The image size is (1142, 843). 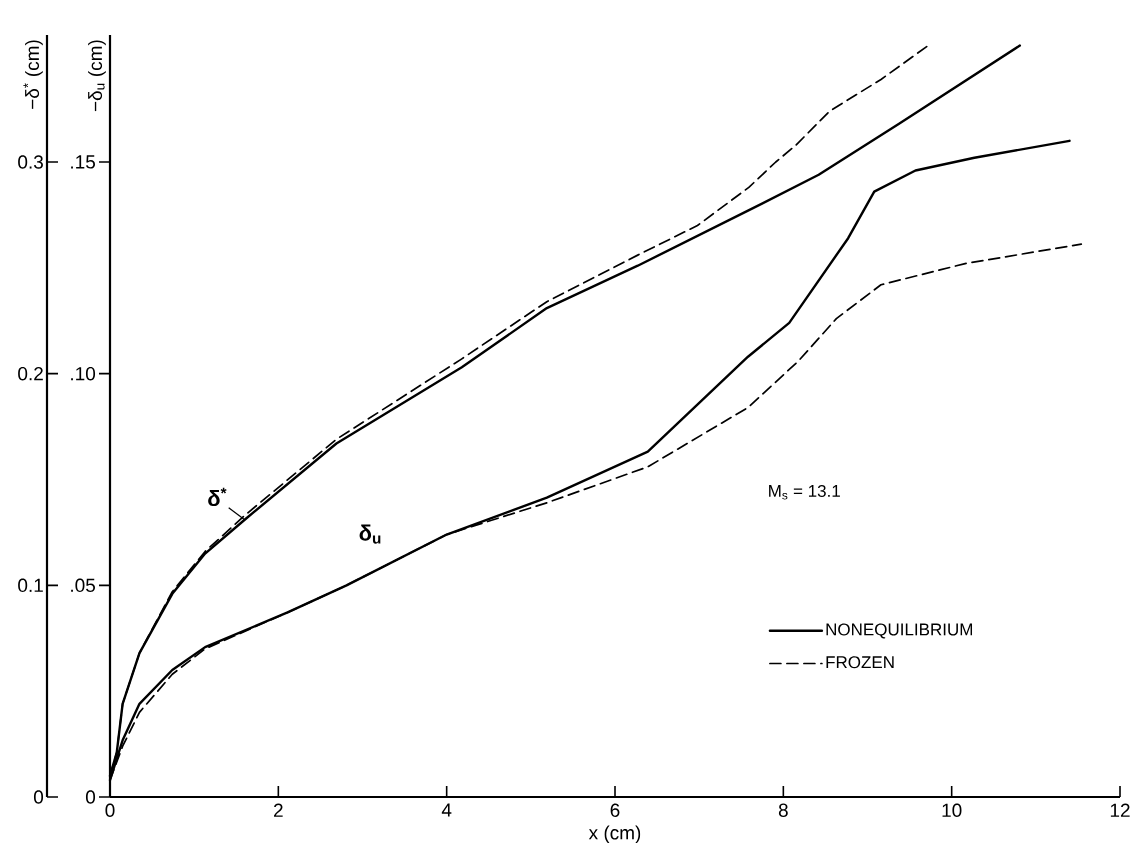 I want to click on annotation: δ$^{*}$, so click(x=217, y=497).